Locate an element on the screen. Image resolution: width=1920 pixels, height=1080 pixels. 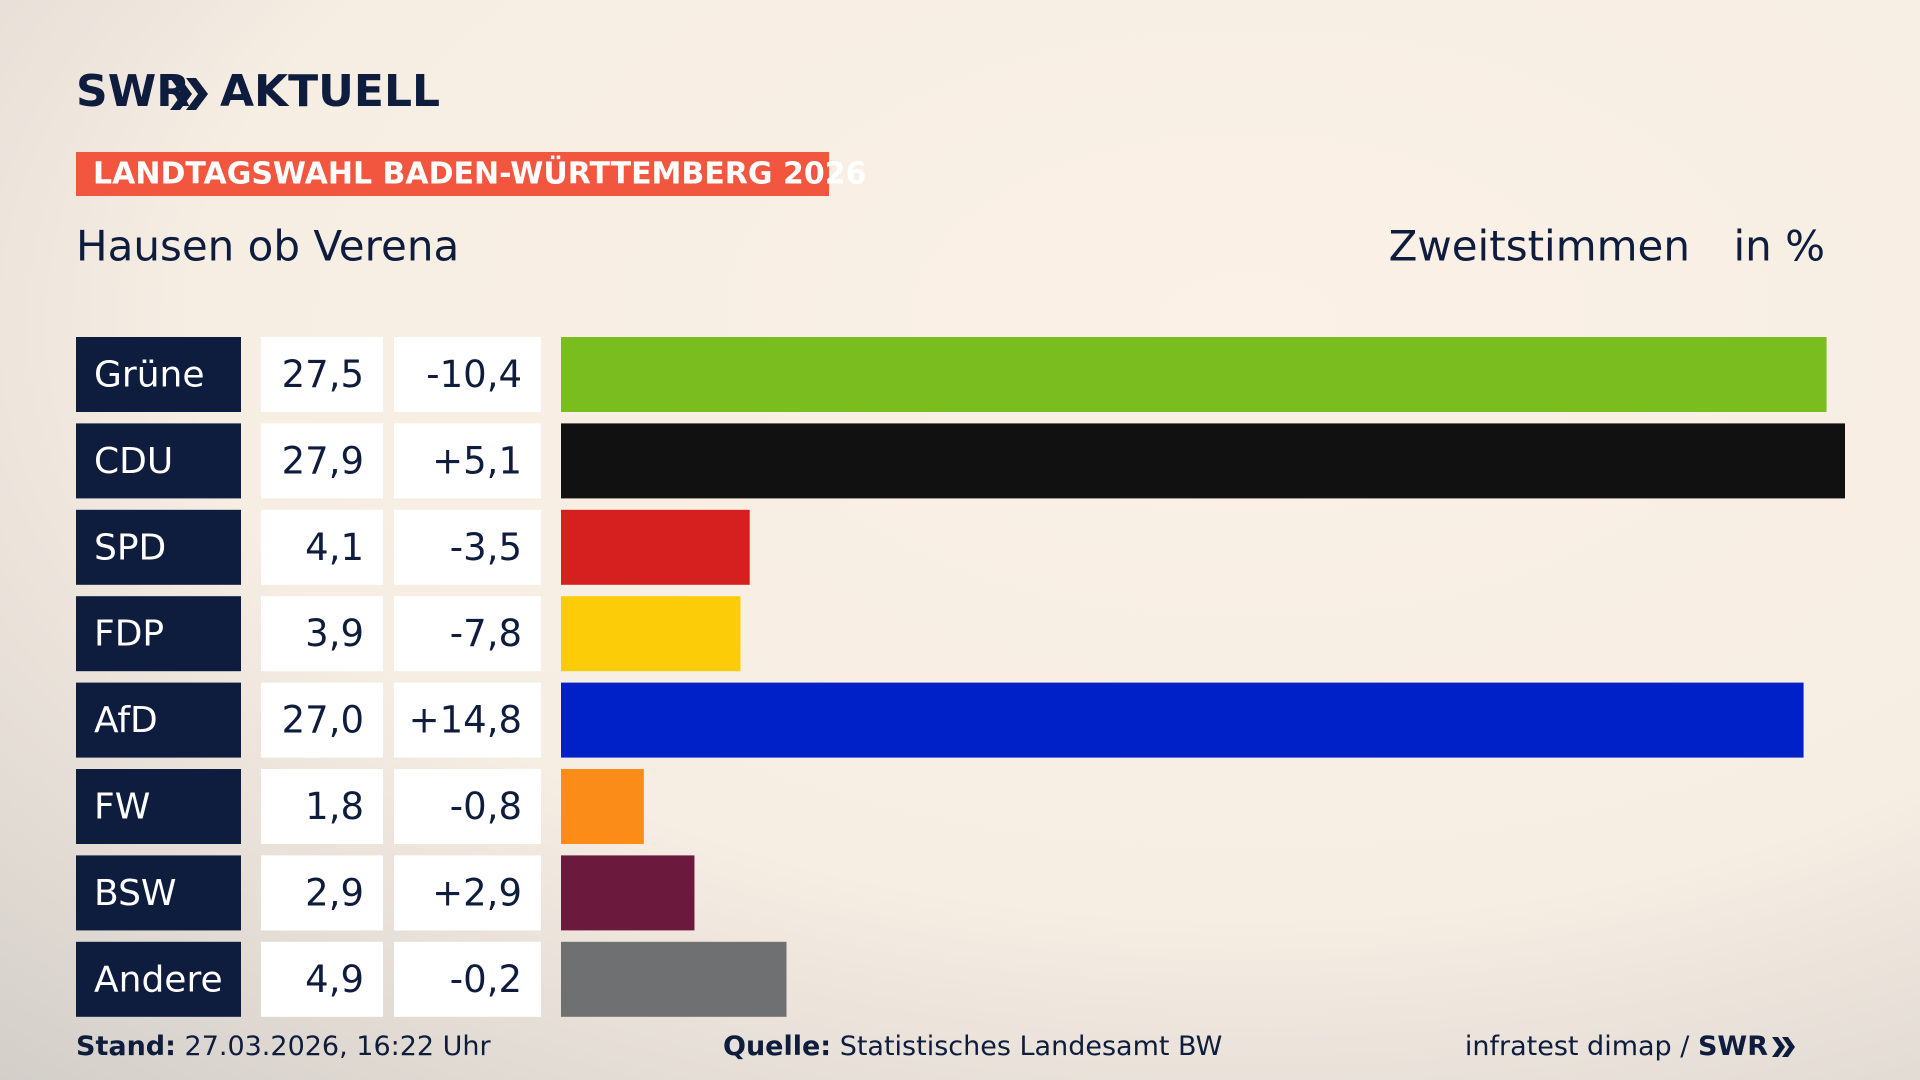
chart-subtitle: Hausen ob Verena is located at coordinates (267, 246).